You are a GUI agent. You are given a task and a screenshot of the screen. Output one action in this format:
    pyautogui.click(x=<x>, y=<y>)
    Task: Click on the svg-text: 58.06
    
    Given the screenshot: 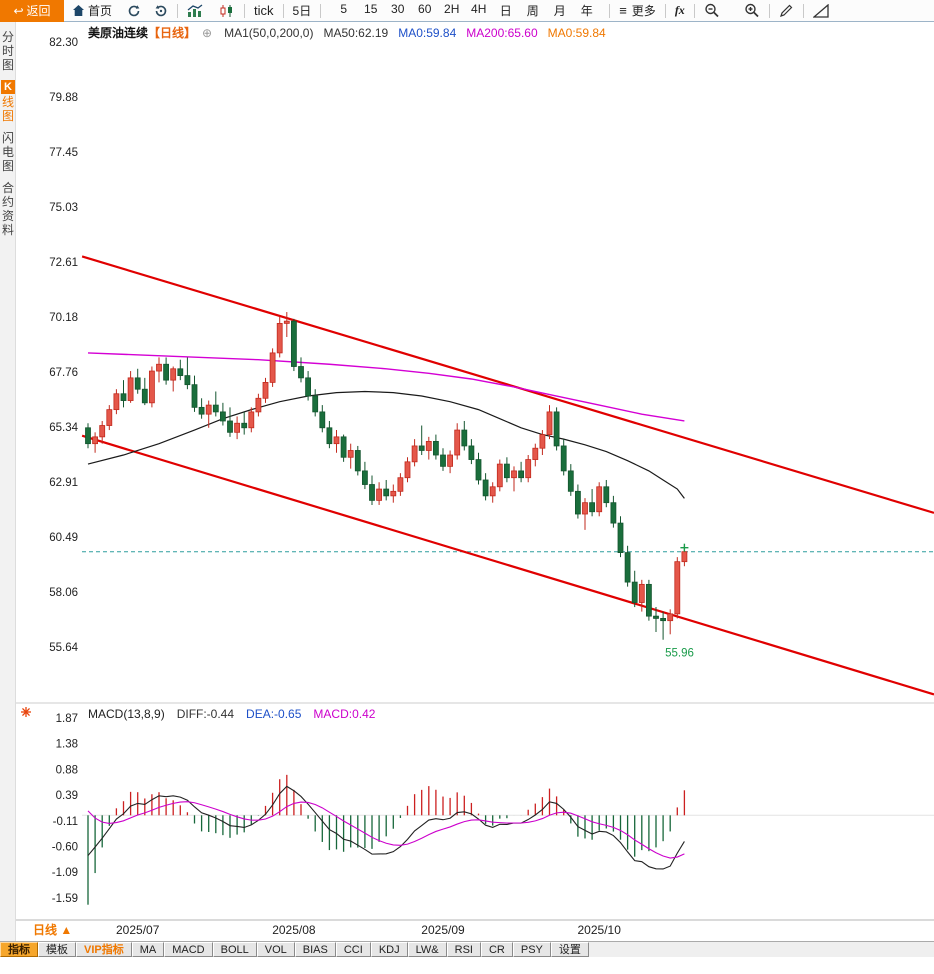 What is the action you would take?
    pyautogui.click(x=63, y=593)
    